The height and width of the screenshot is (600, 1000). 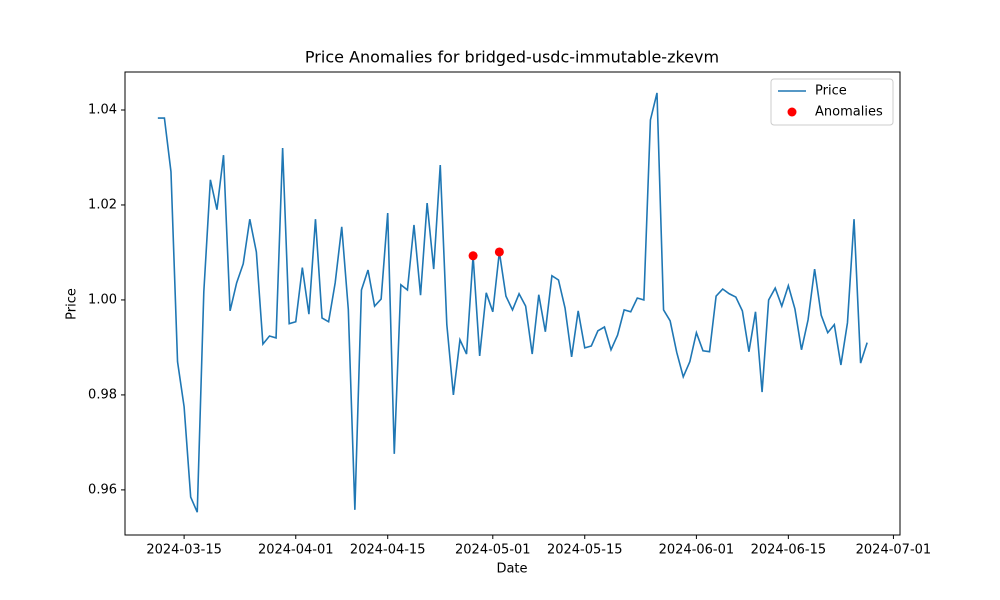 What do you see at coordinates (585, 550) in the screenshot?
I see `x-tick-label: 2024-05-15` at bounding box center [585, 550].